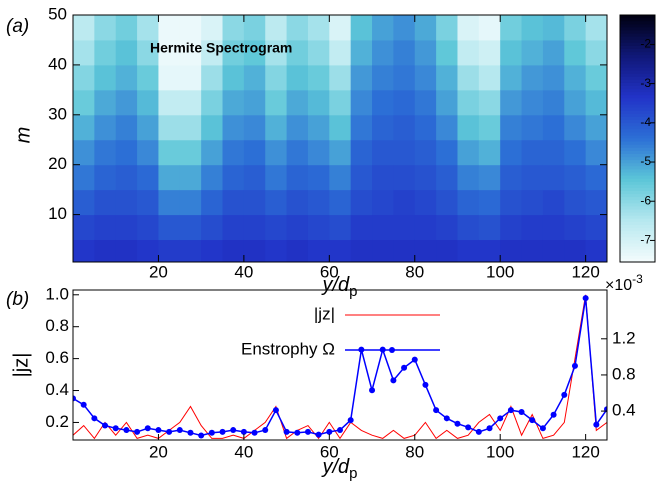 This screenshot has width=666, height=485. Describe the element at coordinates (57, 357) in the screenshot. I see `y-tick-label: 0.6` at that location.